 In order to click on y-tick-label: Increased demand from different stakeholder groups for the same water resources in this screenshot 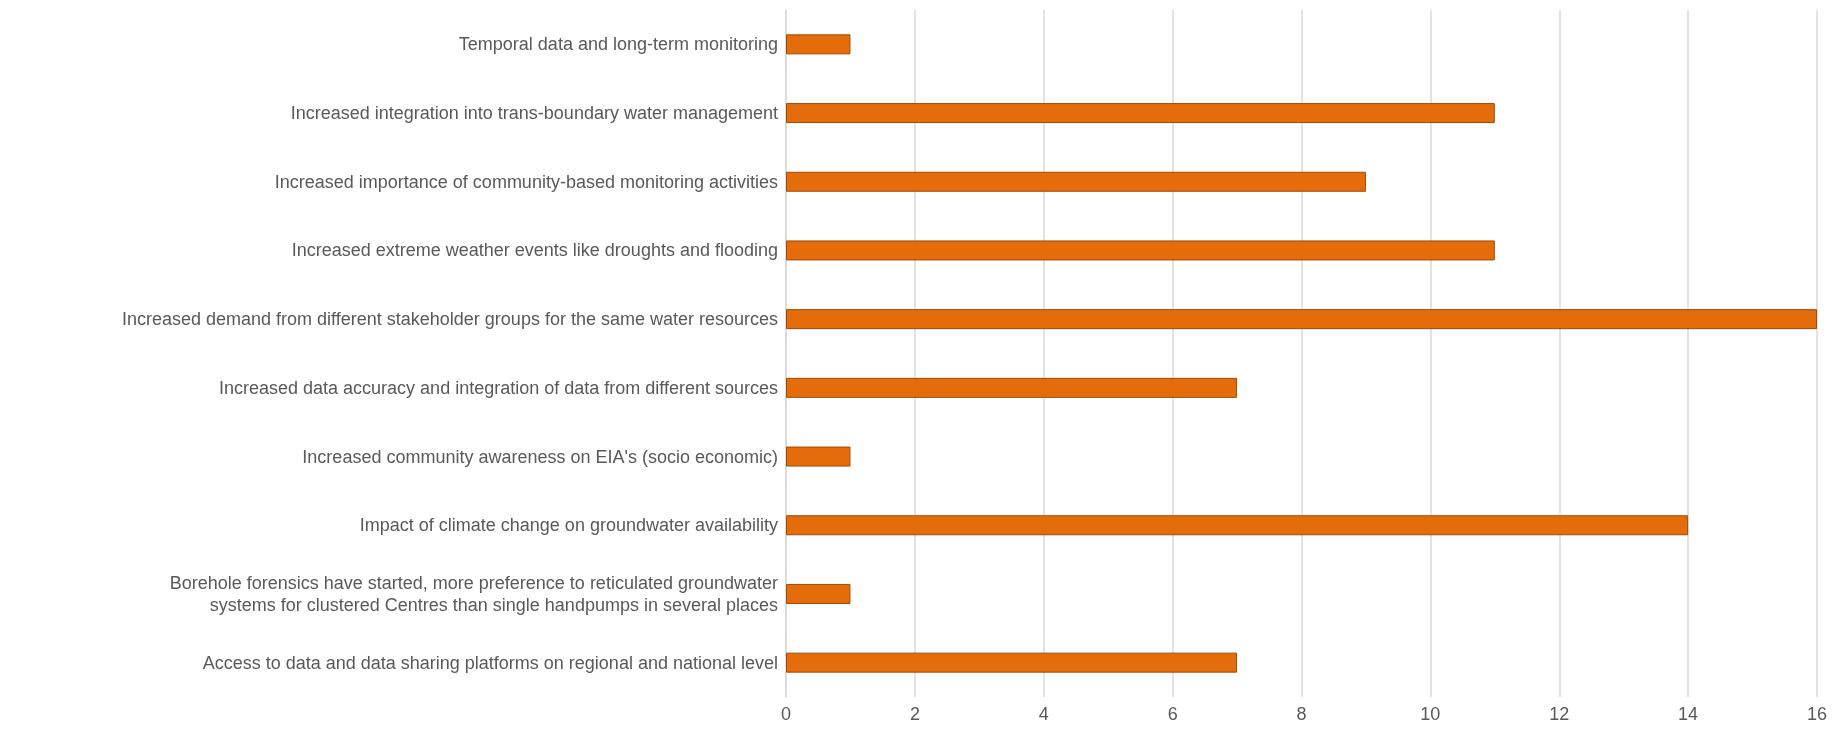, I will do `click(449, 319)`.